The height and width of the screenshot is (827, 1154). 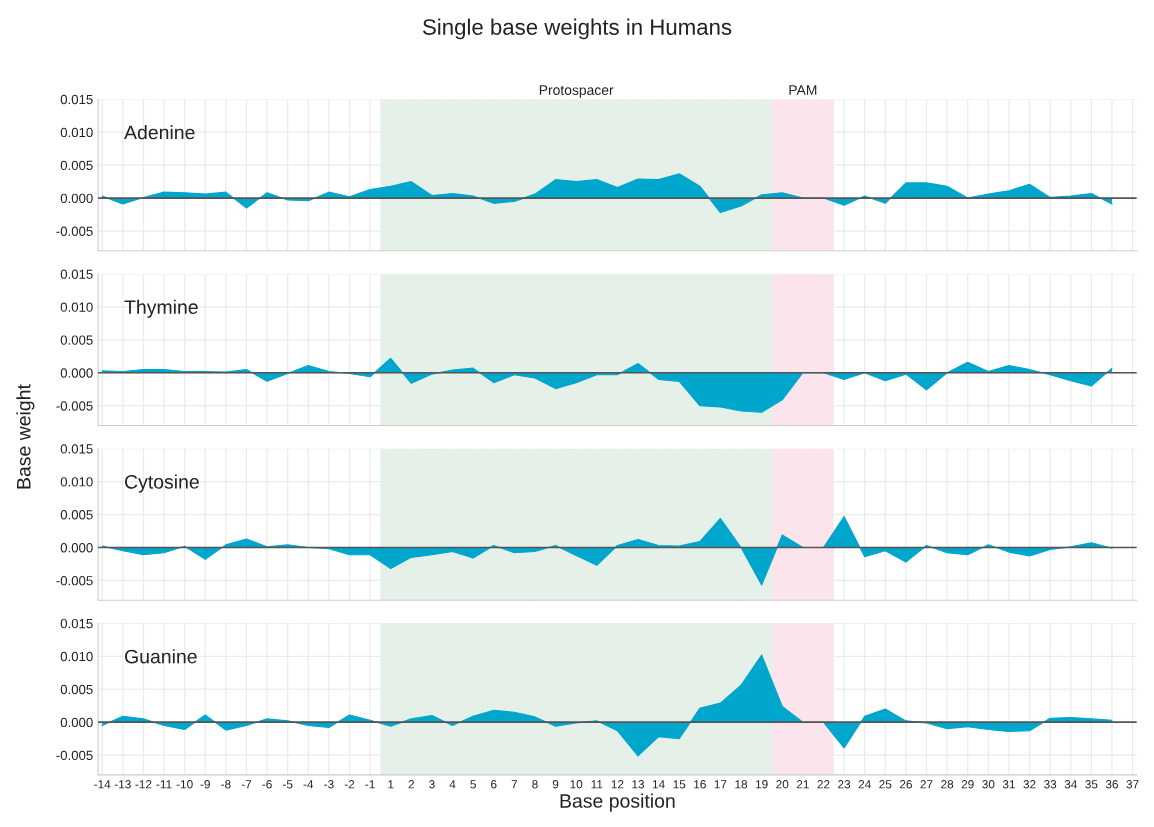 What do you see at coordinates (308, 784) in the screenshot?
I see `x-tick-label: -4` at bounding box center [308, 784].